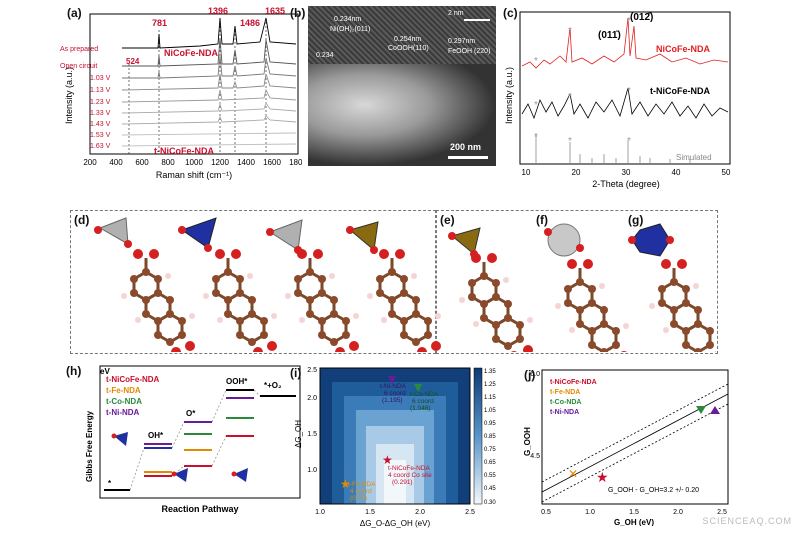  Describe the element at coordinates (195, 440) in the screenshot. I see `connectors` at that location.